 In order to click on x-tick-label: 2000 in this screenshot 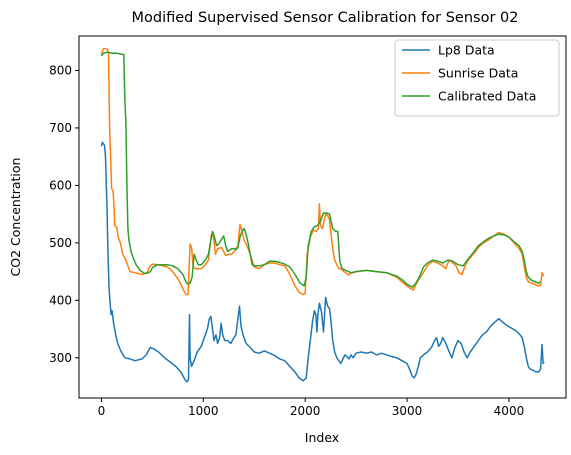, I will do `click(305, 411)`.